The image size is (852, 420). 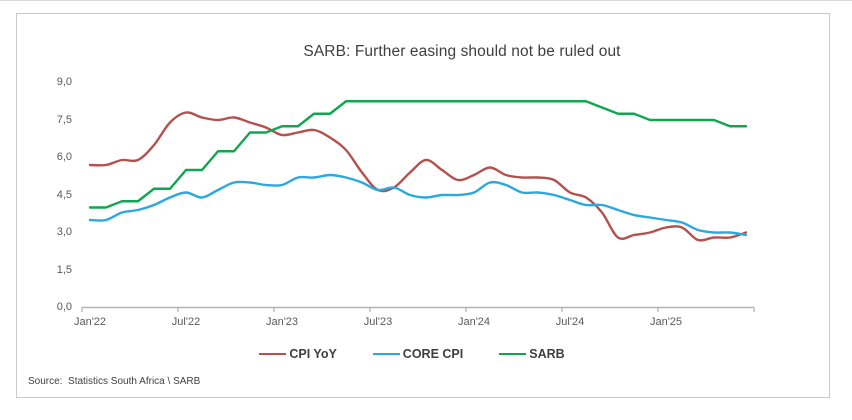 I want to click on source-note: Source: Statistics South Africa \ SARB, so click(x=114, y=381).